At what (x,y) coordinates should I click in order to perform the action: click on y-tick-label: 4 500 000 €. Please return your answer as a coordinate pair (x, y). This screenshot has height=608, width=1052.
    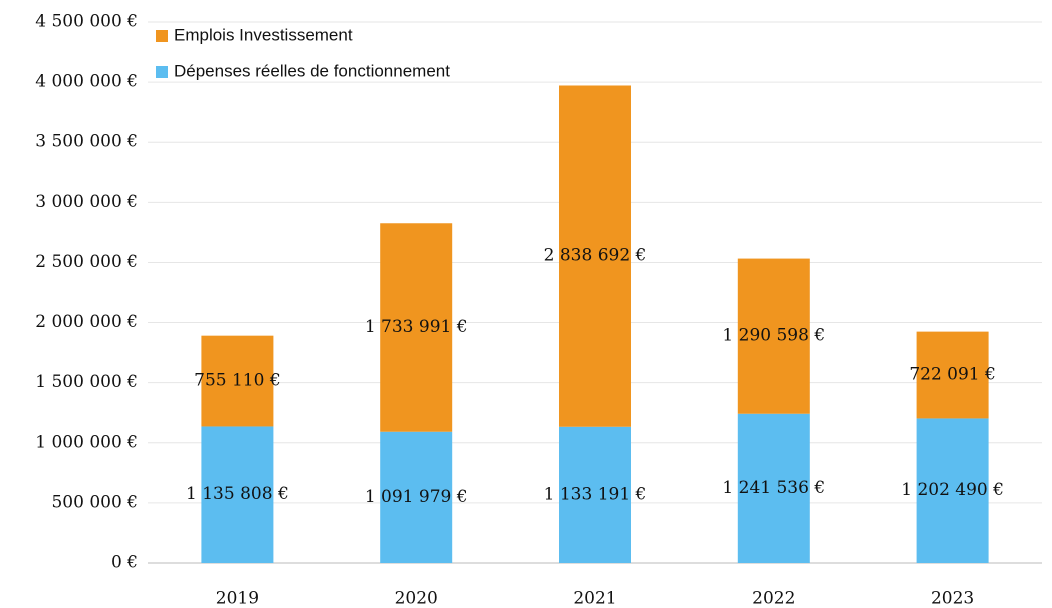
    Looking at the image, I should click on (86, 22).